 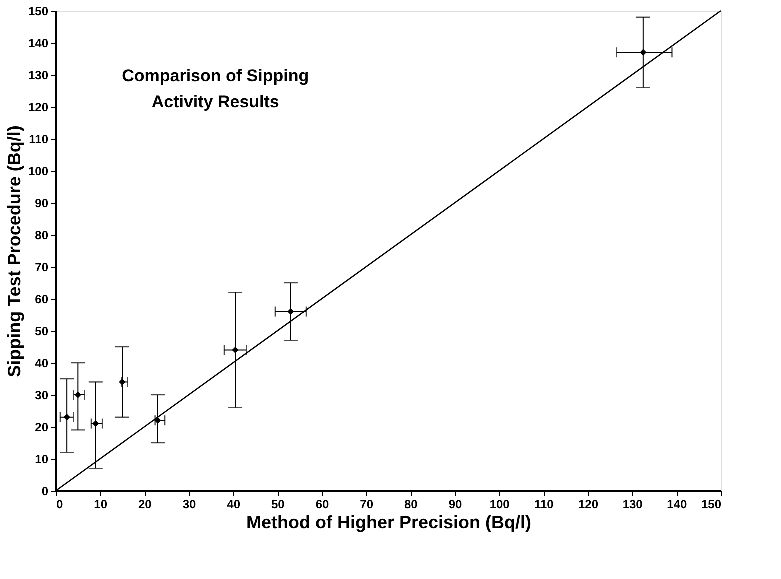 What do you see at coordinates (323, 505) in the screenshot?
I see `x-tick-label: 60` at bounding box center [323, 505].